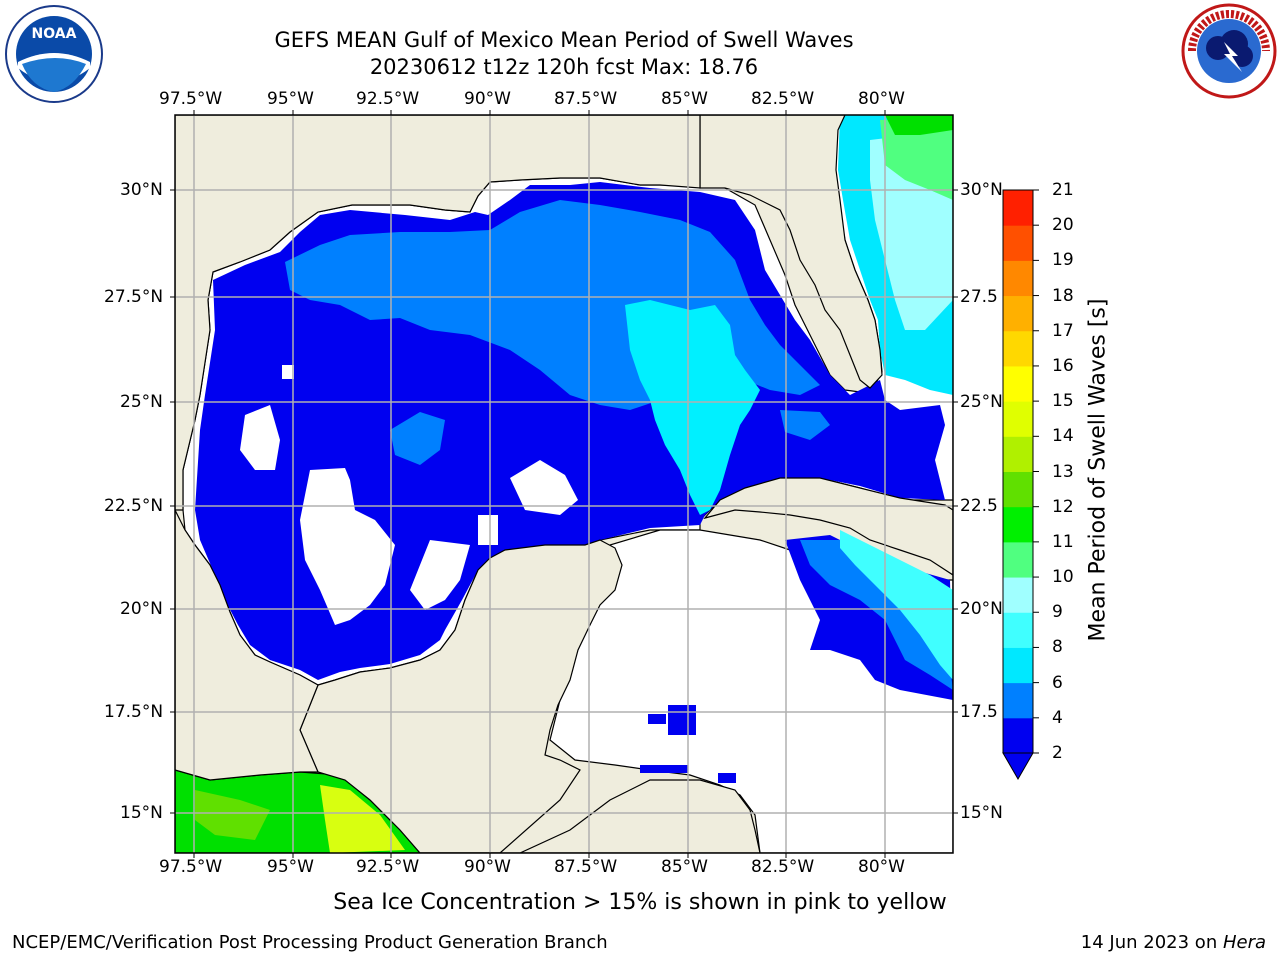  I want to click on lon-label-top: 90°W, so click(487, 99).